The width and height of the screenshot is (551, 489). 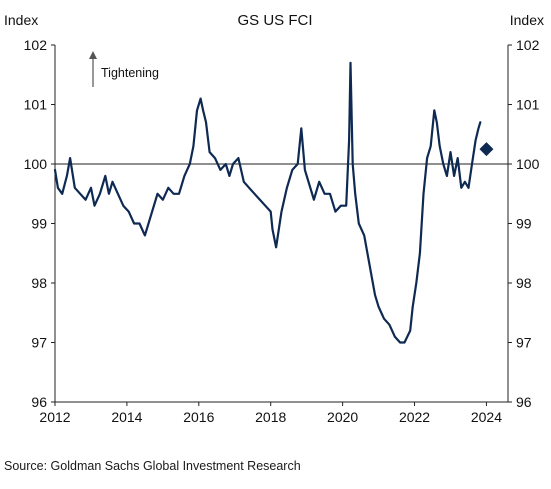 What do you see at coordinates (39, 224) in the screenshot?
I see `left-y-tick-label: 99` at bounding box center [39, 224].